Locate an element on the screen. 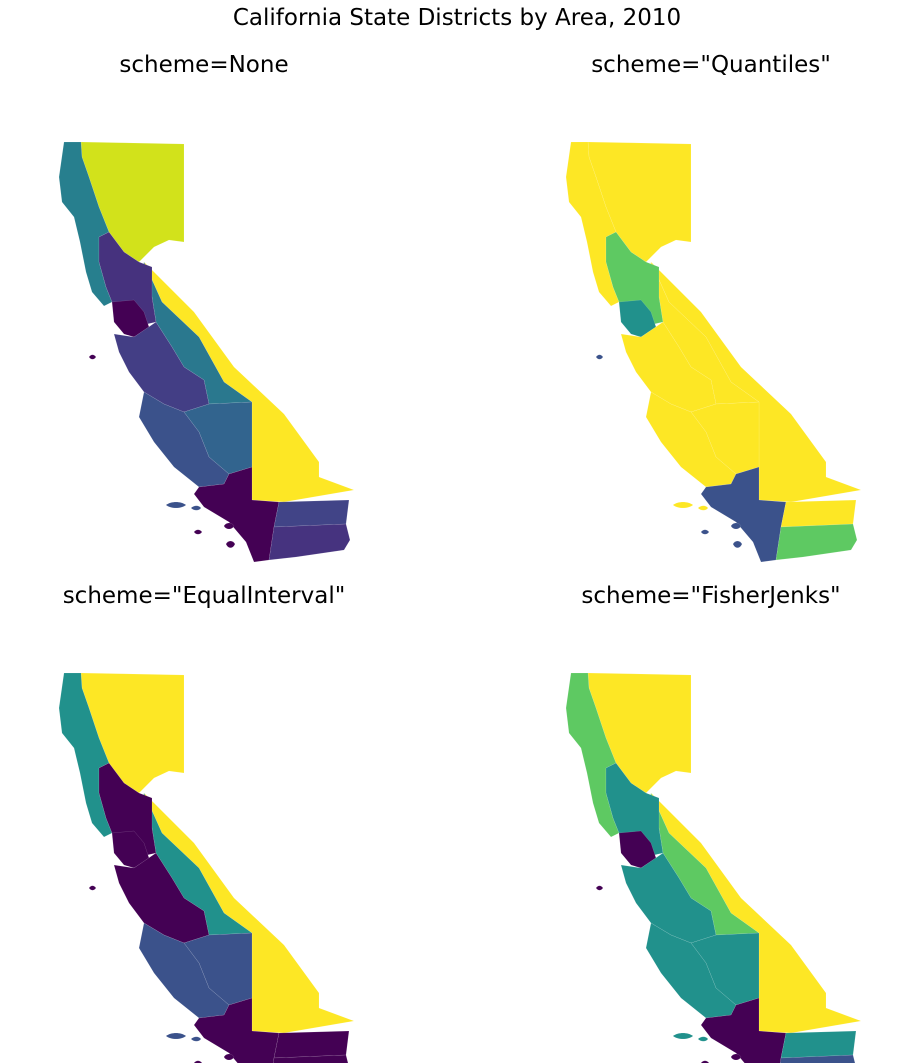  panel-title: scheme=None is located at coordinates (204, 65).